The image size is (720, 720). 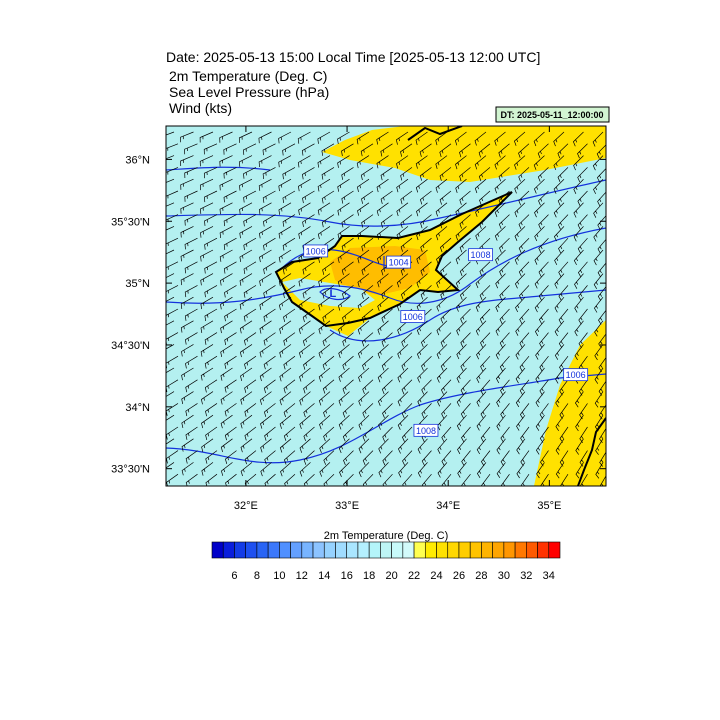 What do you see at coordinates (137, 408) in the screenshot?
I see `lat-tick-label: 34°N` at bounding box center [137, 408].